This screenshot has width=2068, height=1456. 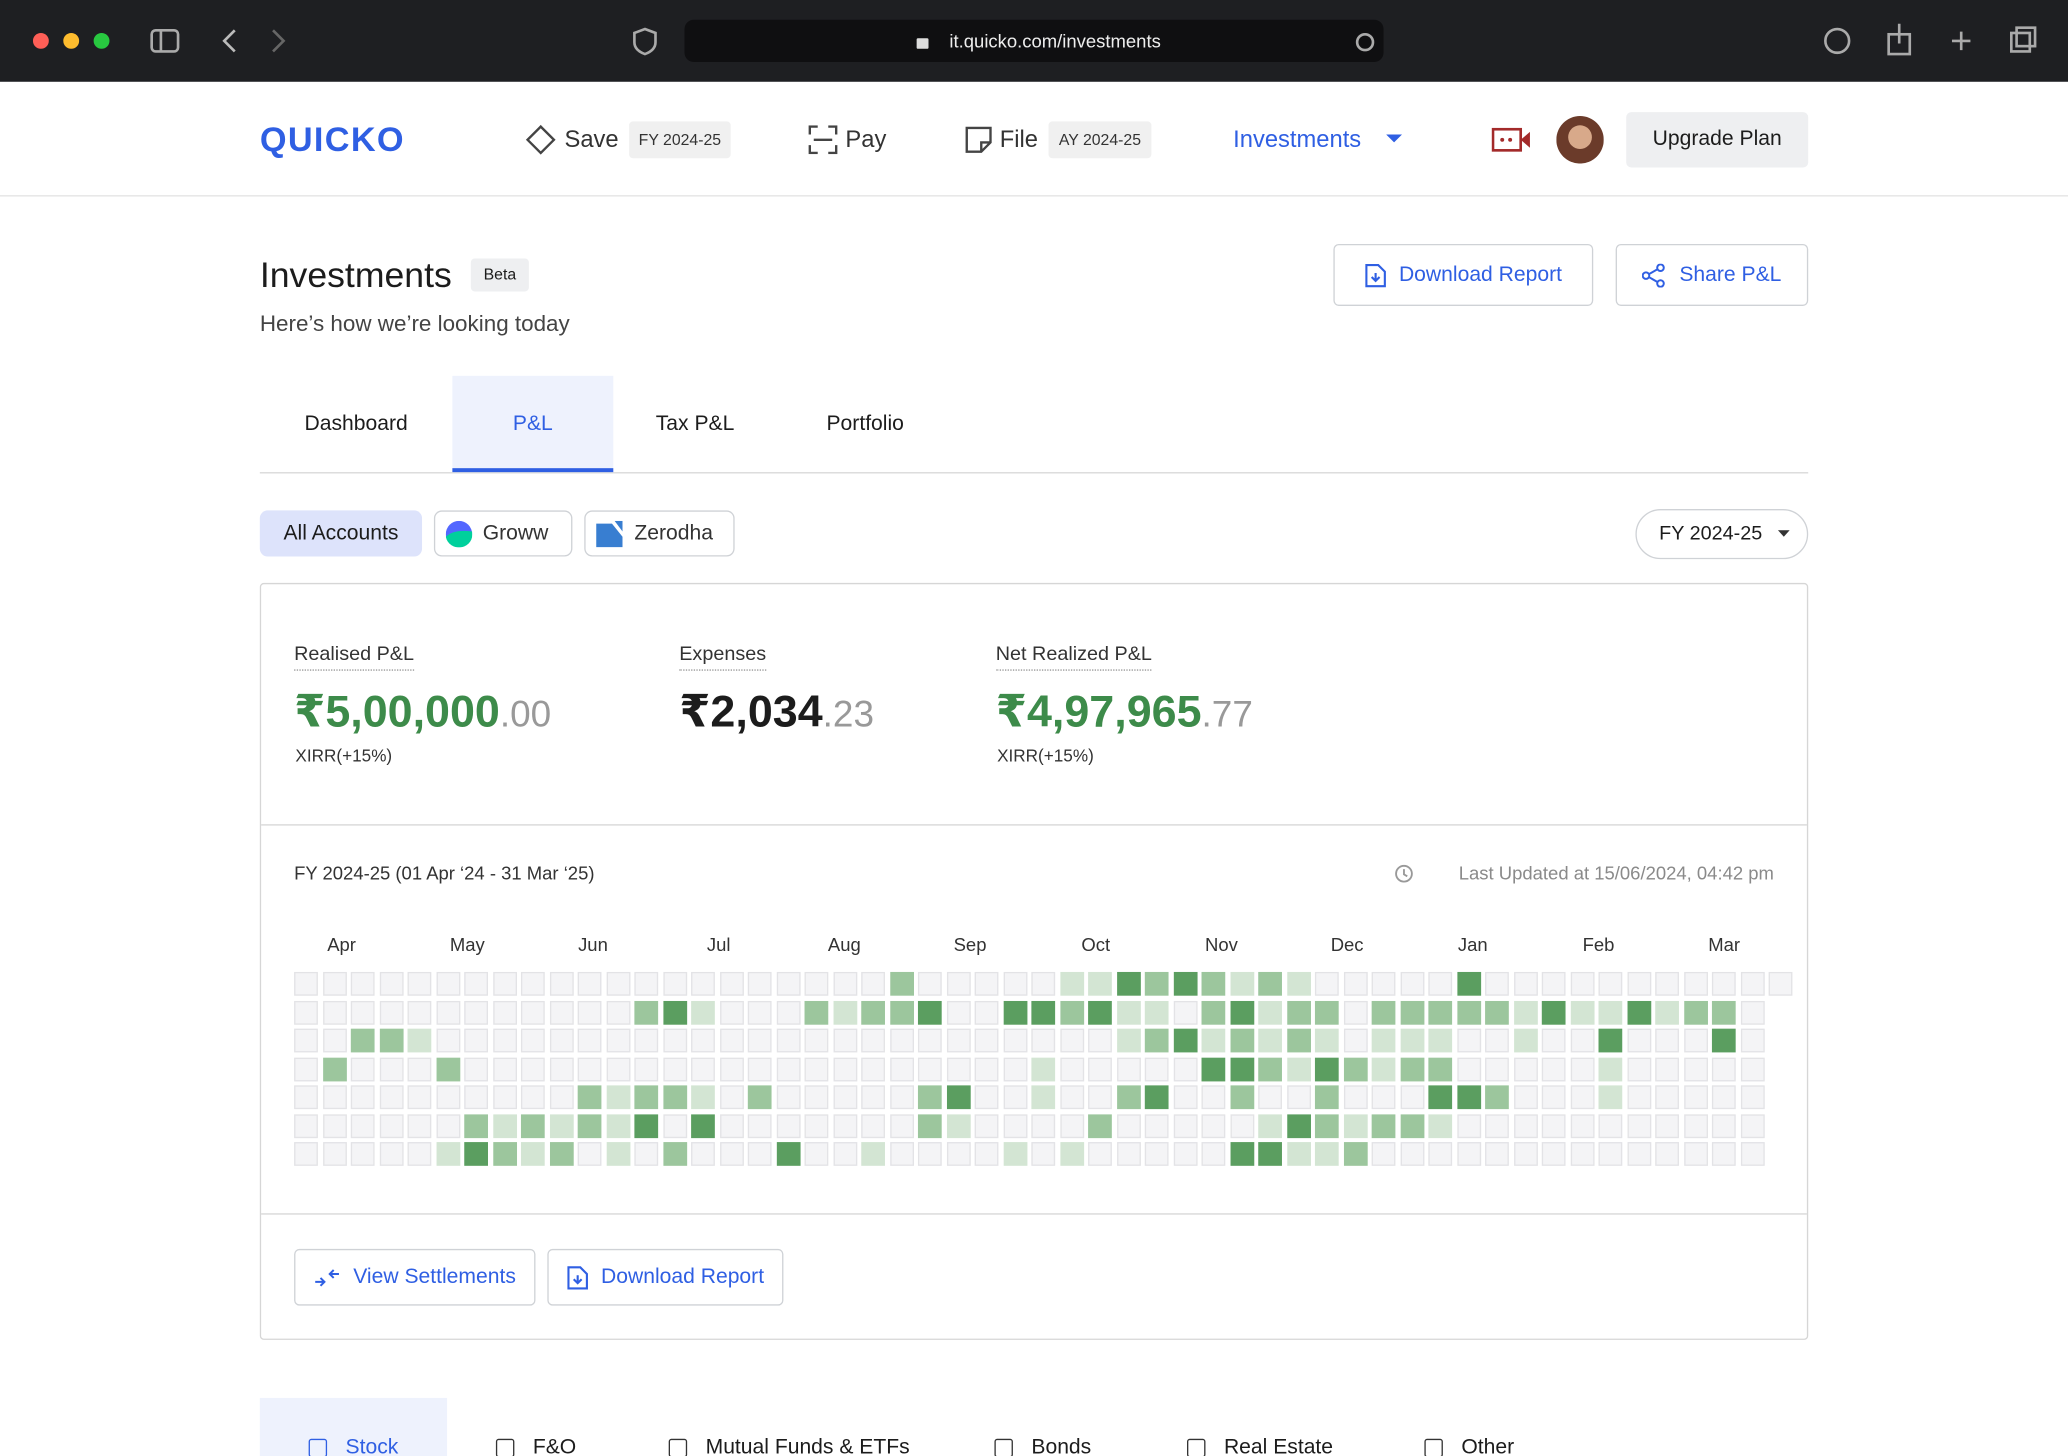 What do you see at coordinates (1061, 1446) in the screenshot?
I see `asset-tab: Bonds` at bounding box center [1061, 1446].